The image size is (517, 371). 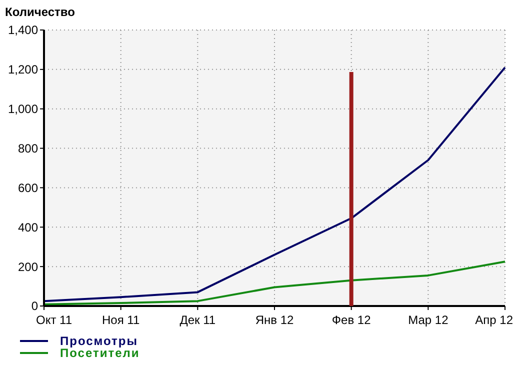 I want to click on y-tick-label: 800, so click(x=28, y=148).